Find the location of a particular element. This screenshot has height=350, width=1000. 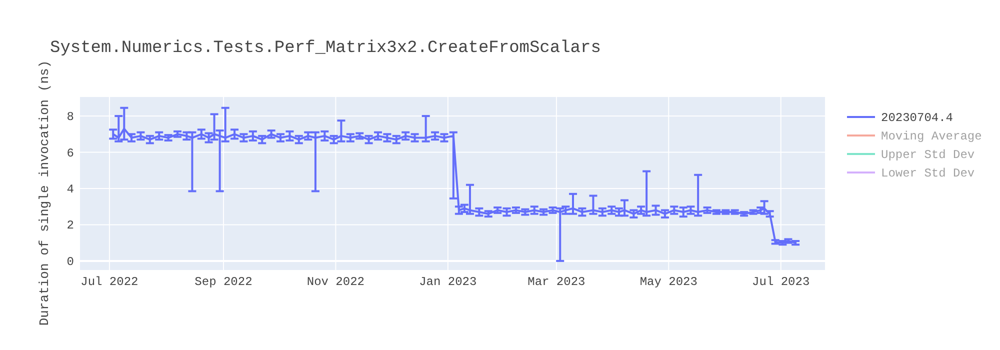

y-tick-label: 0 is located at coordinates (70, 261).